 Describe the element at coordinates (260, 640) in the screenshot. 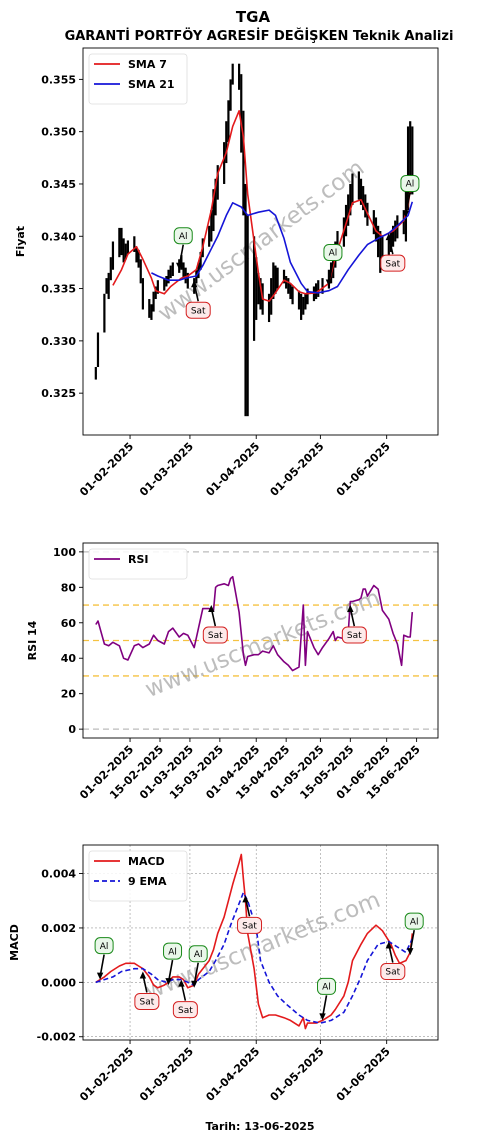

I see `rsi-axes-frame` at that location.